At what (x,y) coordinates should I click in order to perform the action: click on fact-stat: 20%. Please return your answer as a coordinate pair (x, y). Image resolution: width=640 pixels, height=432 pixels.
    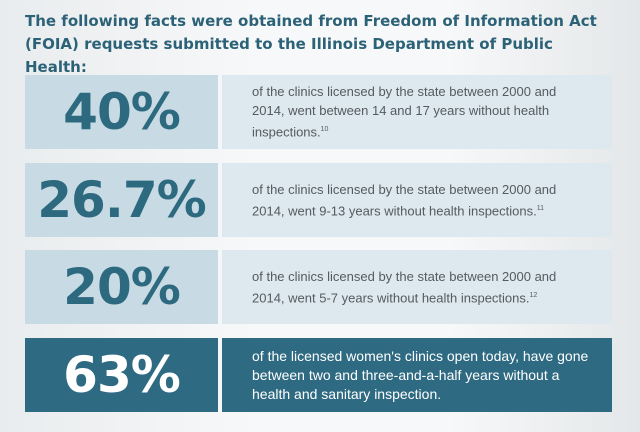
    Looking at the image, I should click on (121, 287).